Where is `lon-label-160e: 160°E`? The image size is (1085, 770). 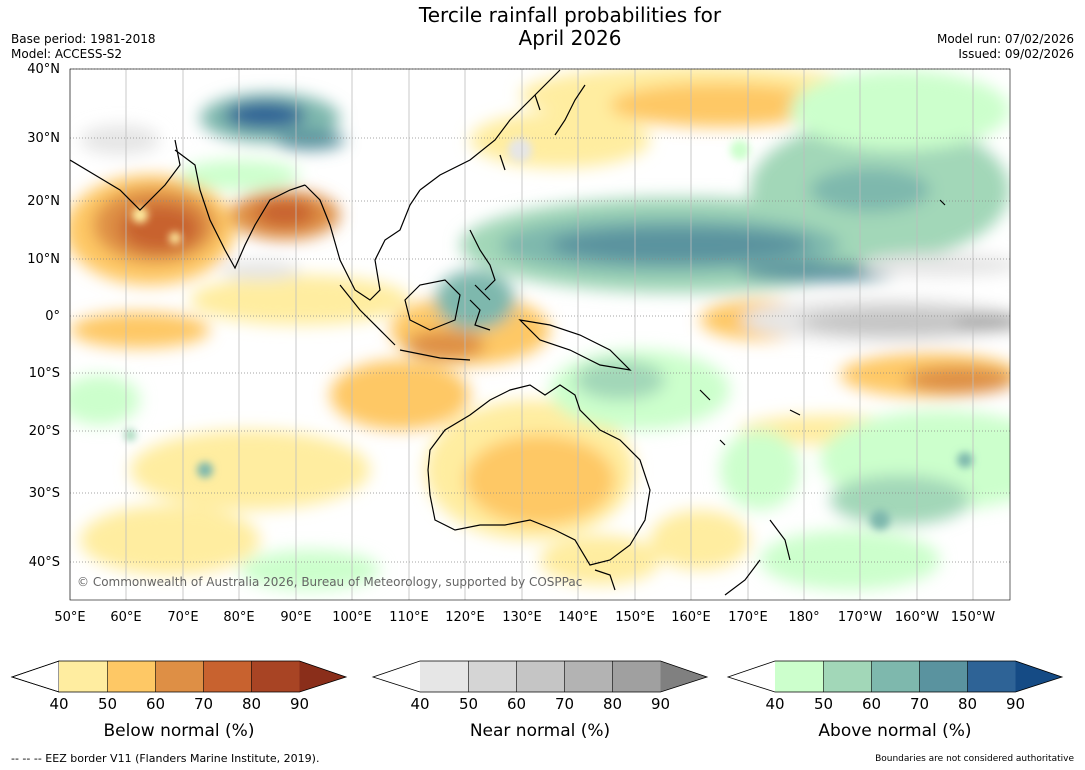 lon-label-160e: 160°E is located at coordinates (691, 617).